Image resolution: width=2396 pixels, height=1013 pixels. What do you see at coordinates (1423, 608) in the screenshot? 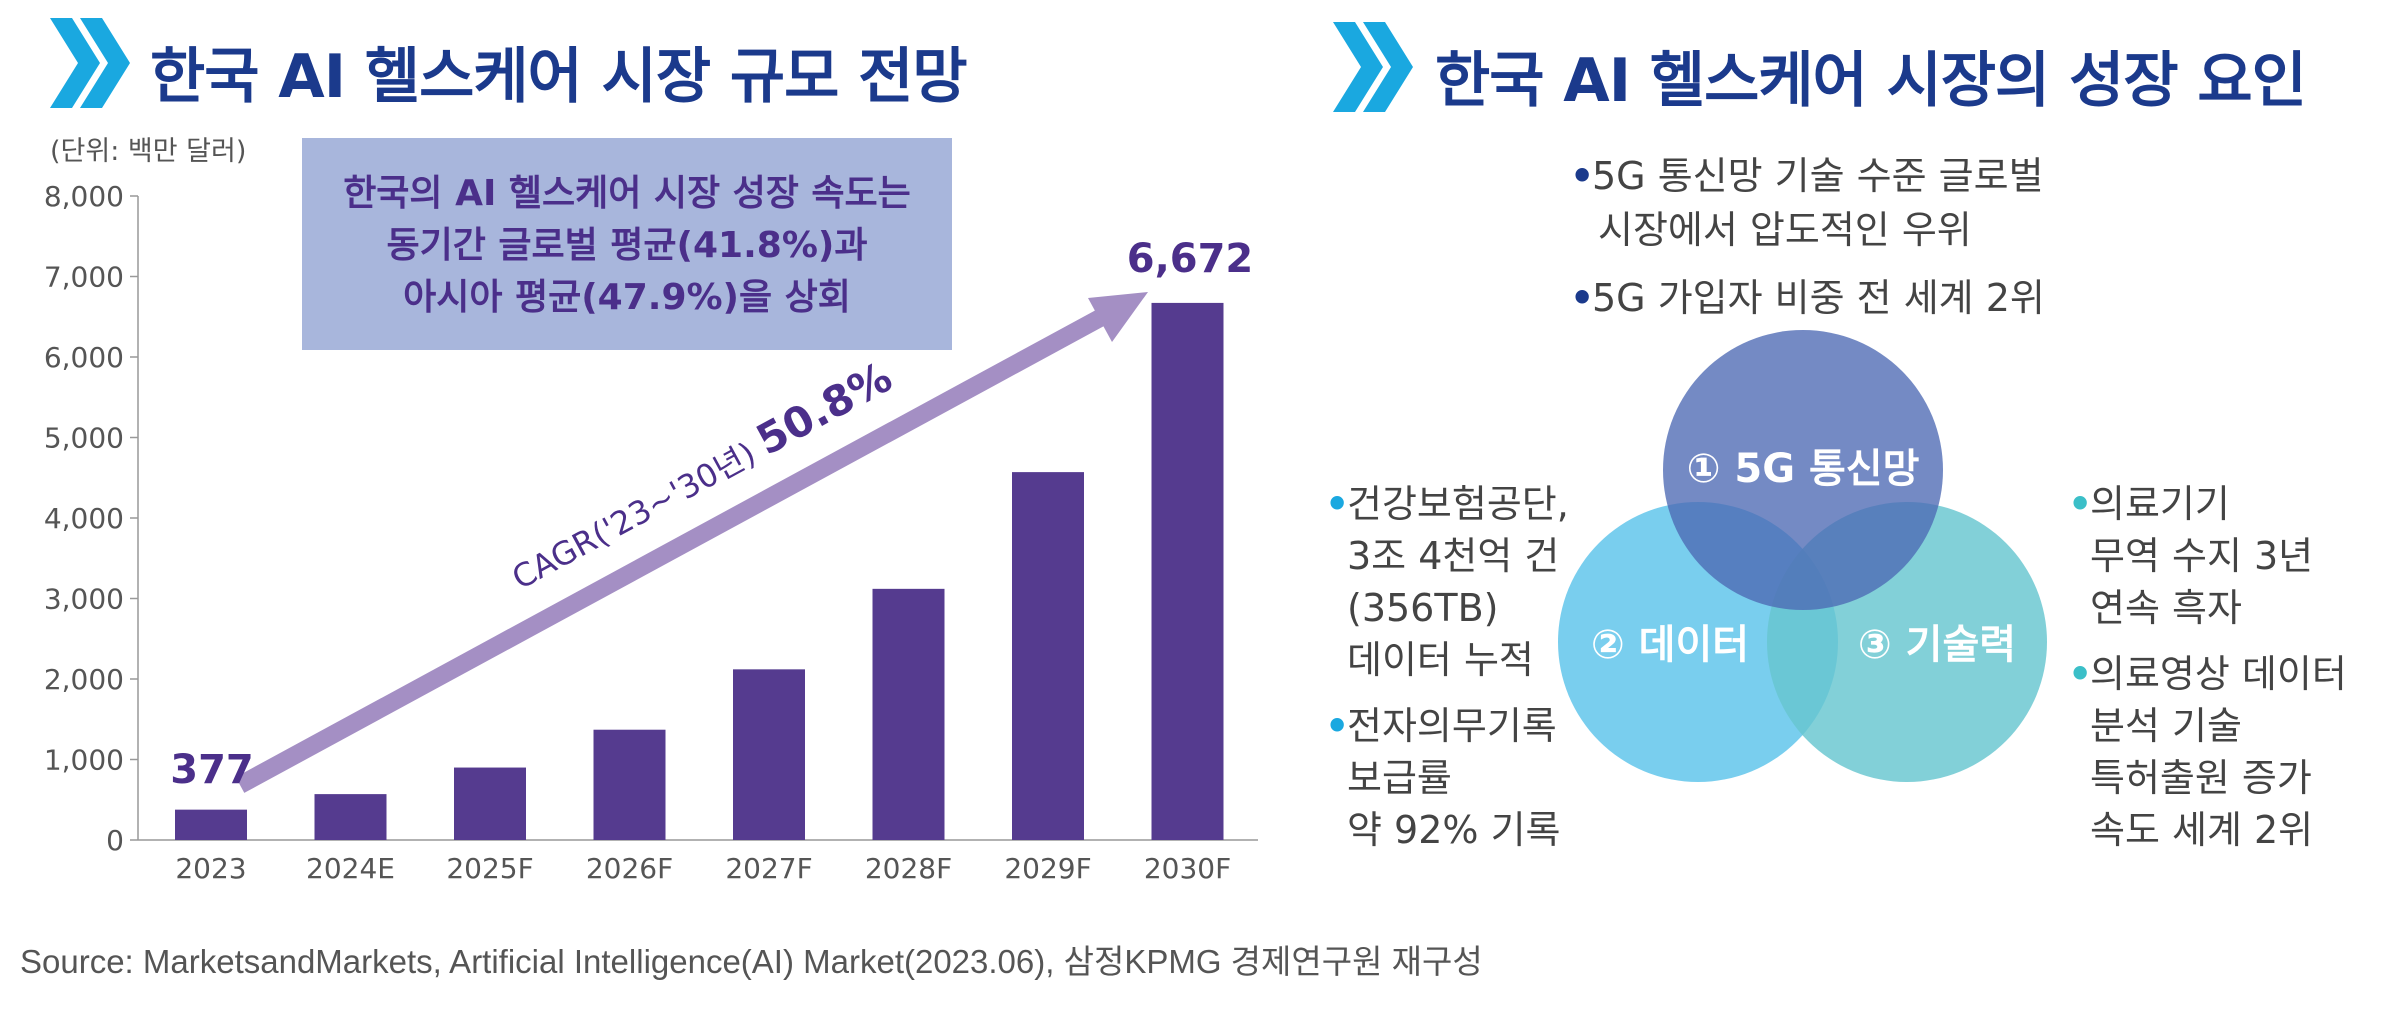
I see `bullet-line: (356TB)` at bounding box center [1423, 608].